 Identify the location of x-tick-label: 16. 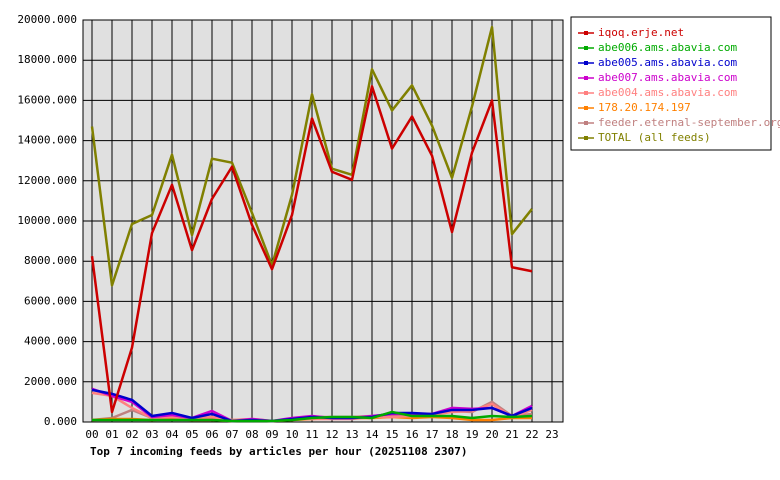
(411, 434).